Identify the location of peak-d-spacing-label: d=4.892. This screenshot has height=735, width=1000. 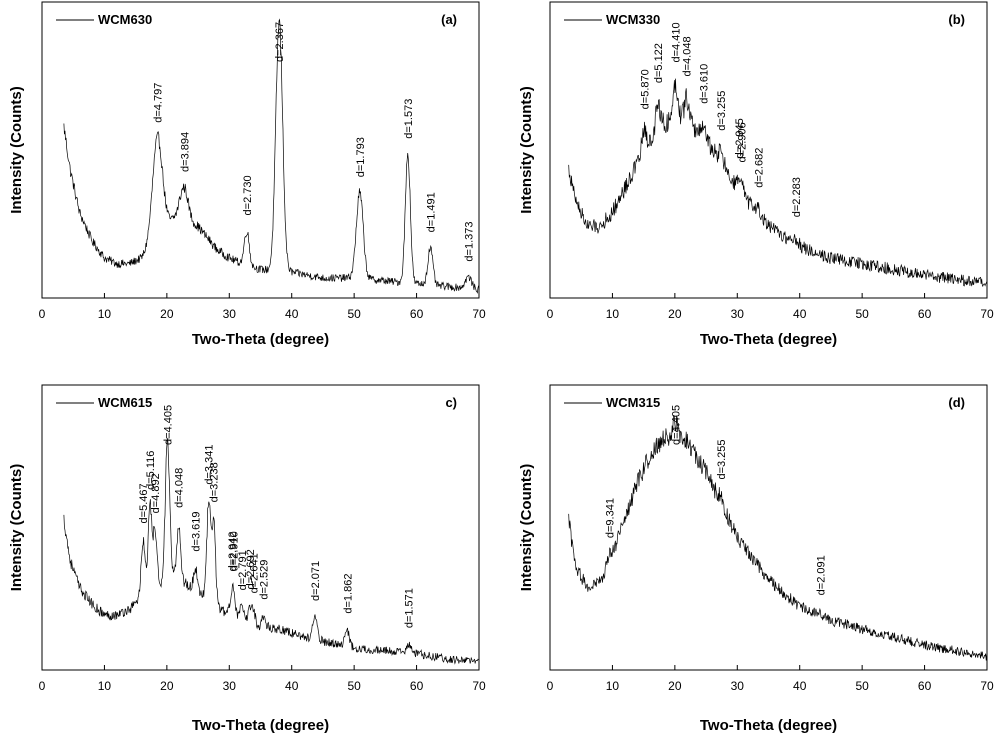
(156, 493).